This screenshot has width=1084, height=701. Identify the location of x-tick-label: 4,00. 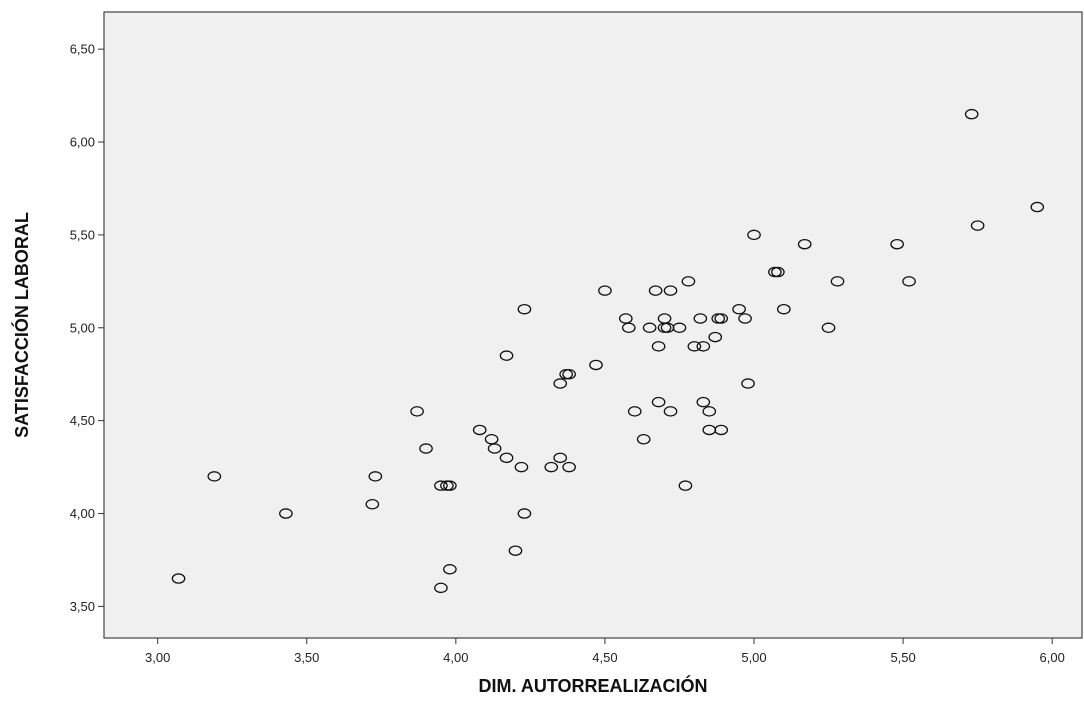
(455, 657).